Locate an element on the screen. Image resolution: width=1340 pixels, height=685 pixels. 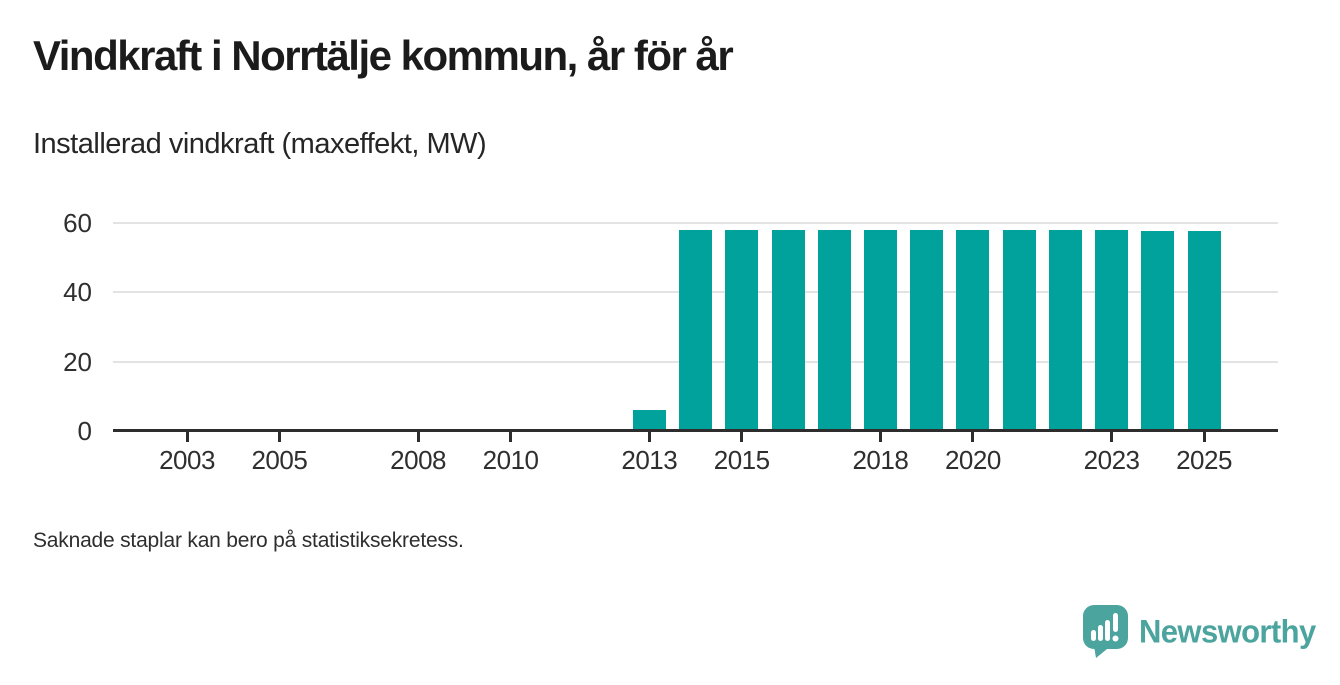
y-axis-tick-label: 0 is located at coordinates (84, 431).